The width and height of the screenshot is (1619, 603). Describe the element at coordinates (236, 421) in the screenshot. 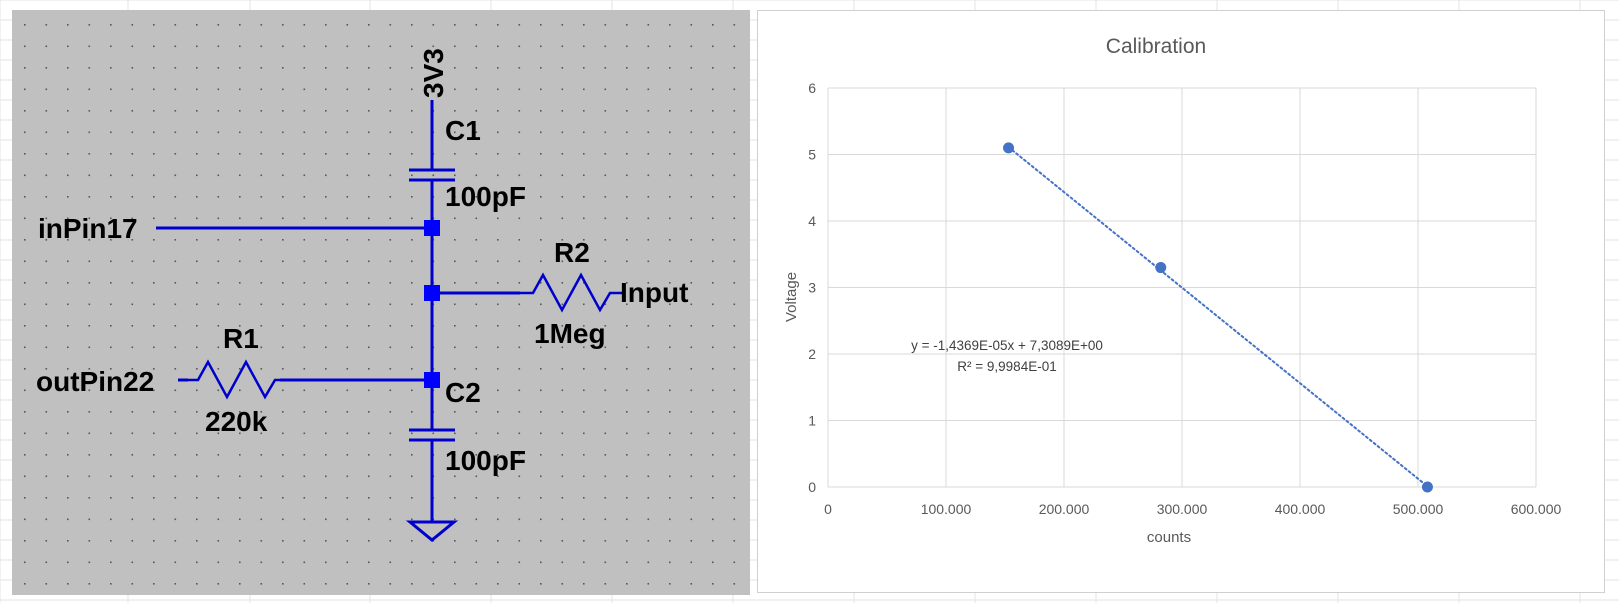

I see `r1-value-label: 220k` at that location.